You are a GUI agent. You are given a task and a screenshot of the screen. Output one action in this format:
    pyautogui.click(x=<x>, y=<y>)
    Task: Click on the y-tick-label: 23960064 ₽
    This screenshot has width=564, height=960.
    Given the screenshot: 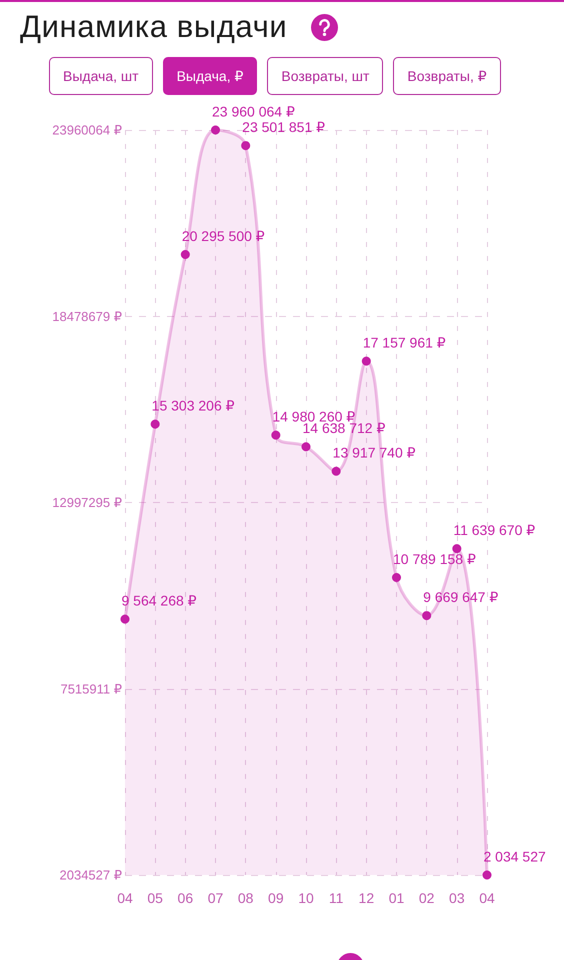 What is the action you would take?
    pyautogui.click(x=87, y=130)
    